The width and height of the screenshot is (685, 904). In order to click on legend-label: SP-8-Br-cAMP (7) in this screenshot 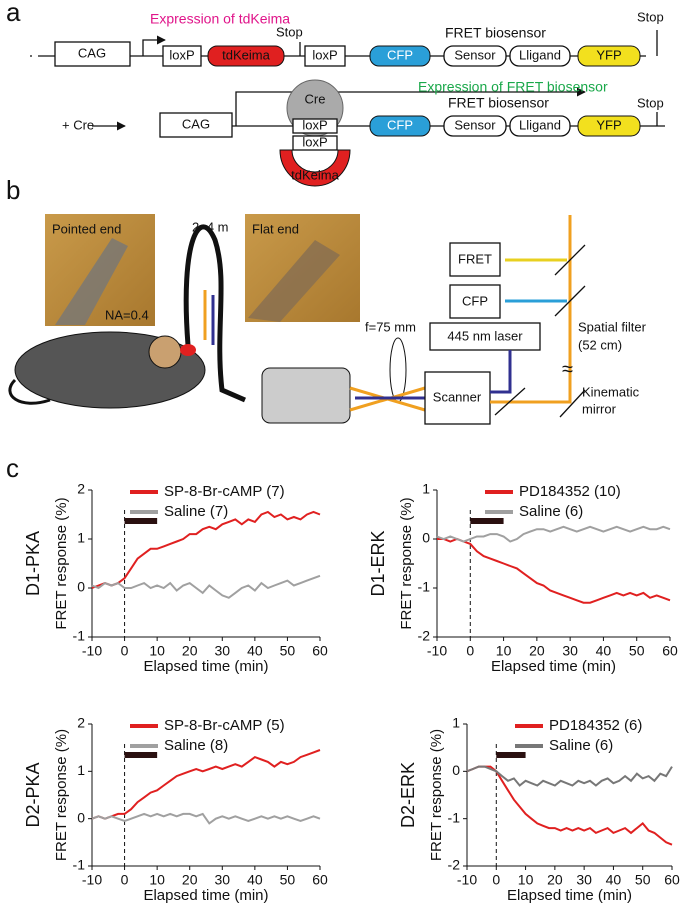, I will do `click(224, 491)`.